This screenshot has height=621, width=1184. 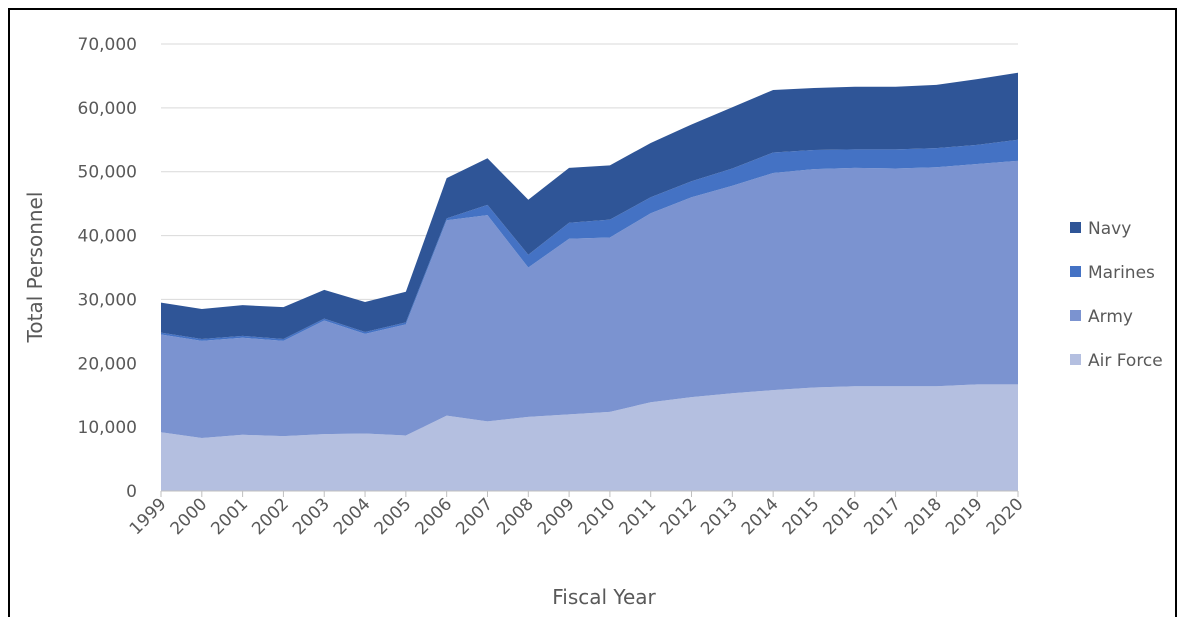 I want to click on x-tick-label: 2018, so click(x=923, y=516).